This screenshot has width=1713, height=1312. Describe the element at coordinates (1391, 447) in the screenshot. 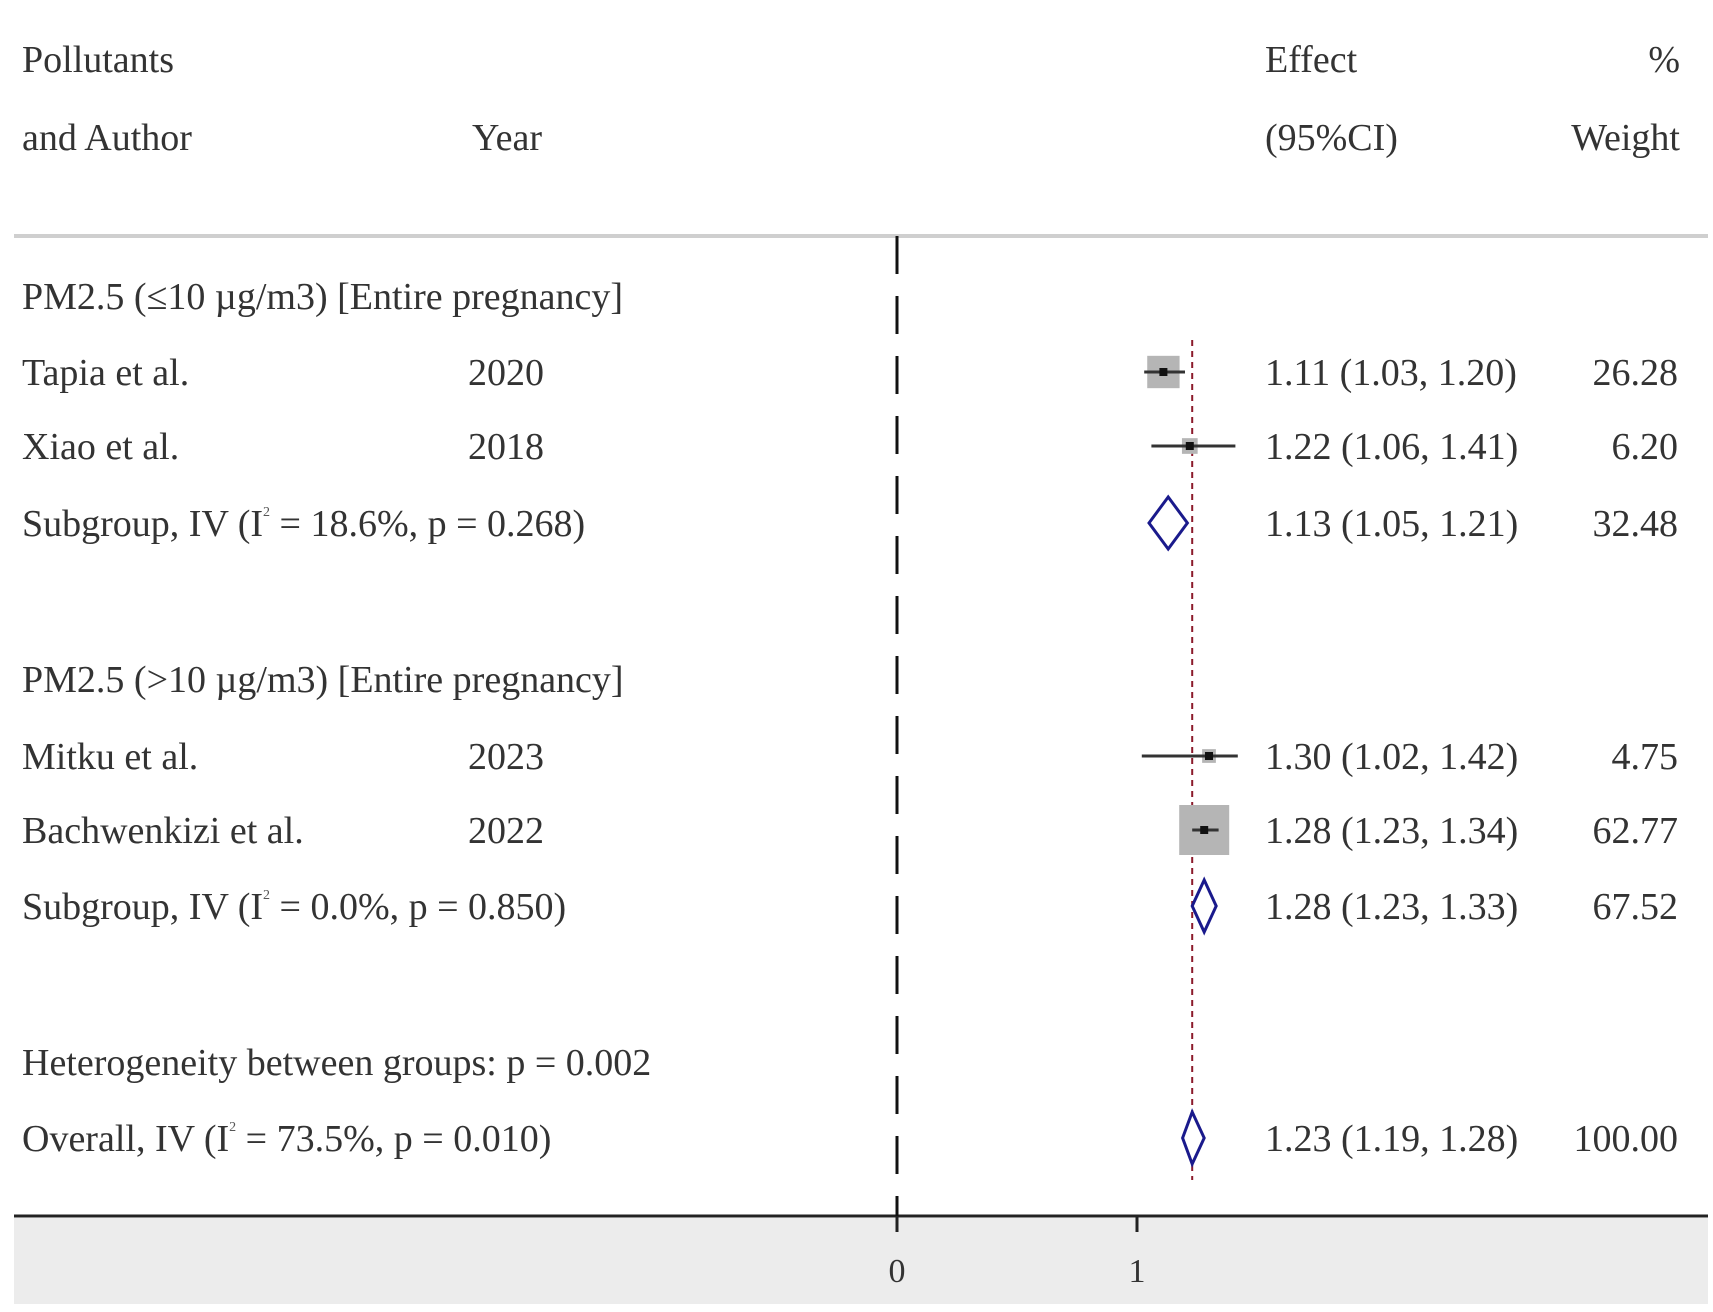

I see `effect-ci-text: 1.22 (1.06, 1.41)` at that location.